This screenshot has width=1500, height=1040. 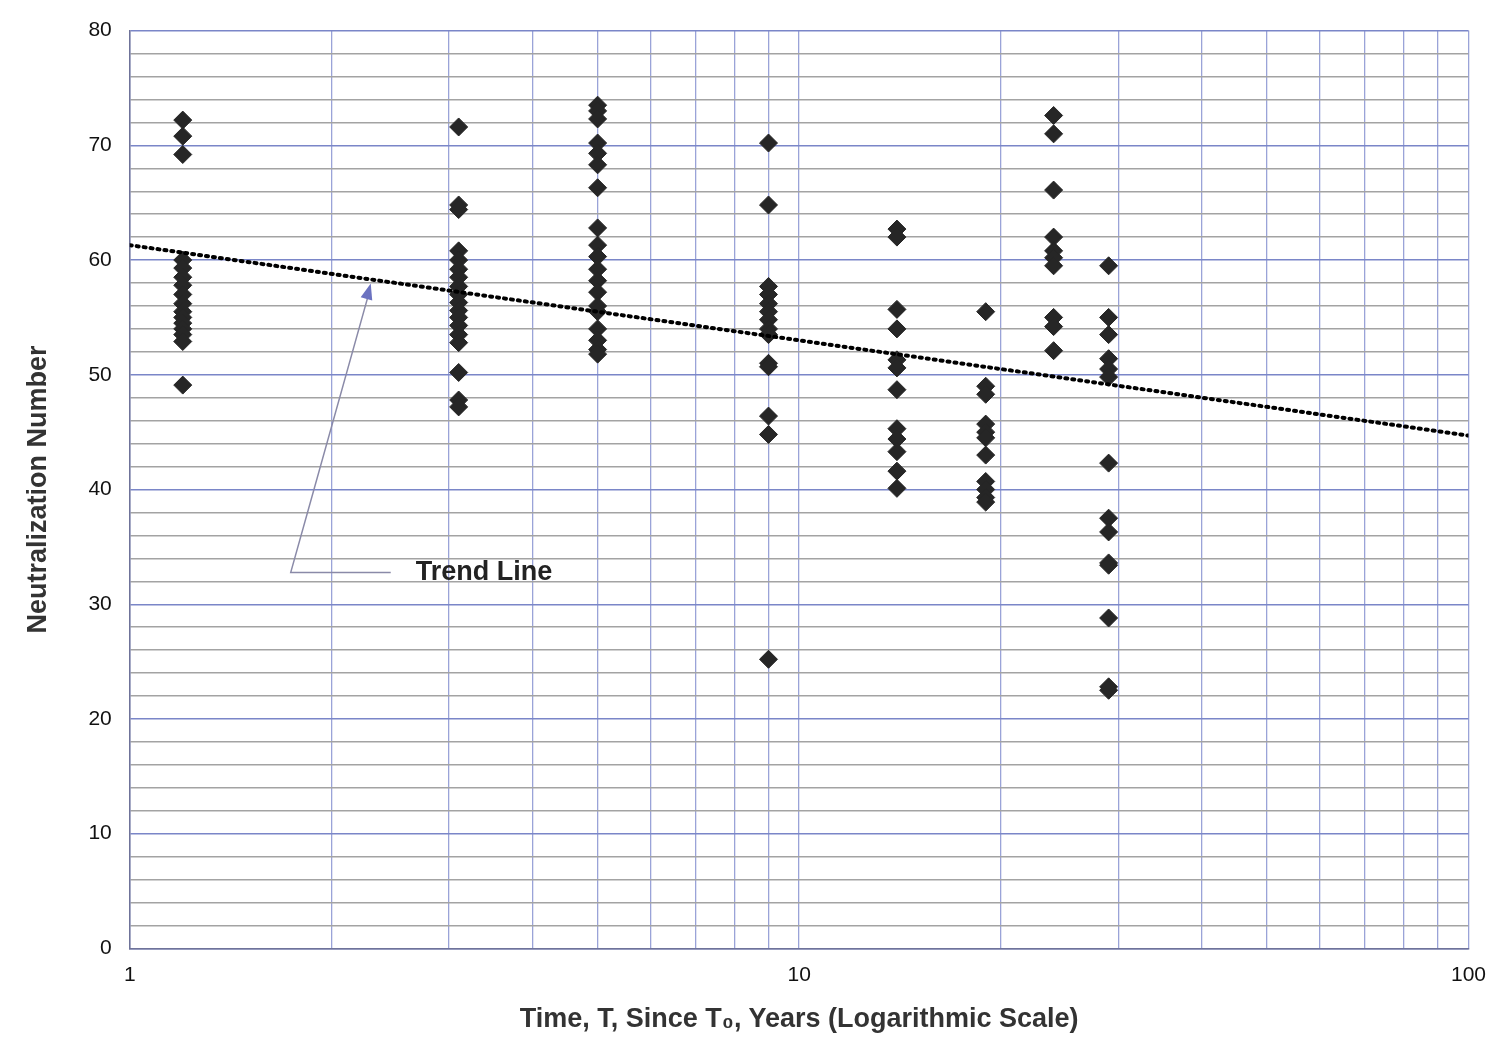 I want to click on y-tick-label: 30, so click(x=100, y=603).